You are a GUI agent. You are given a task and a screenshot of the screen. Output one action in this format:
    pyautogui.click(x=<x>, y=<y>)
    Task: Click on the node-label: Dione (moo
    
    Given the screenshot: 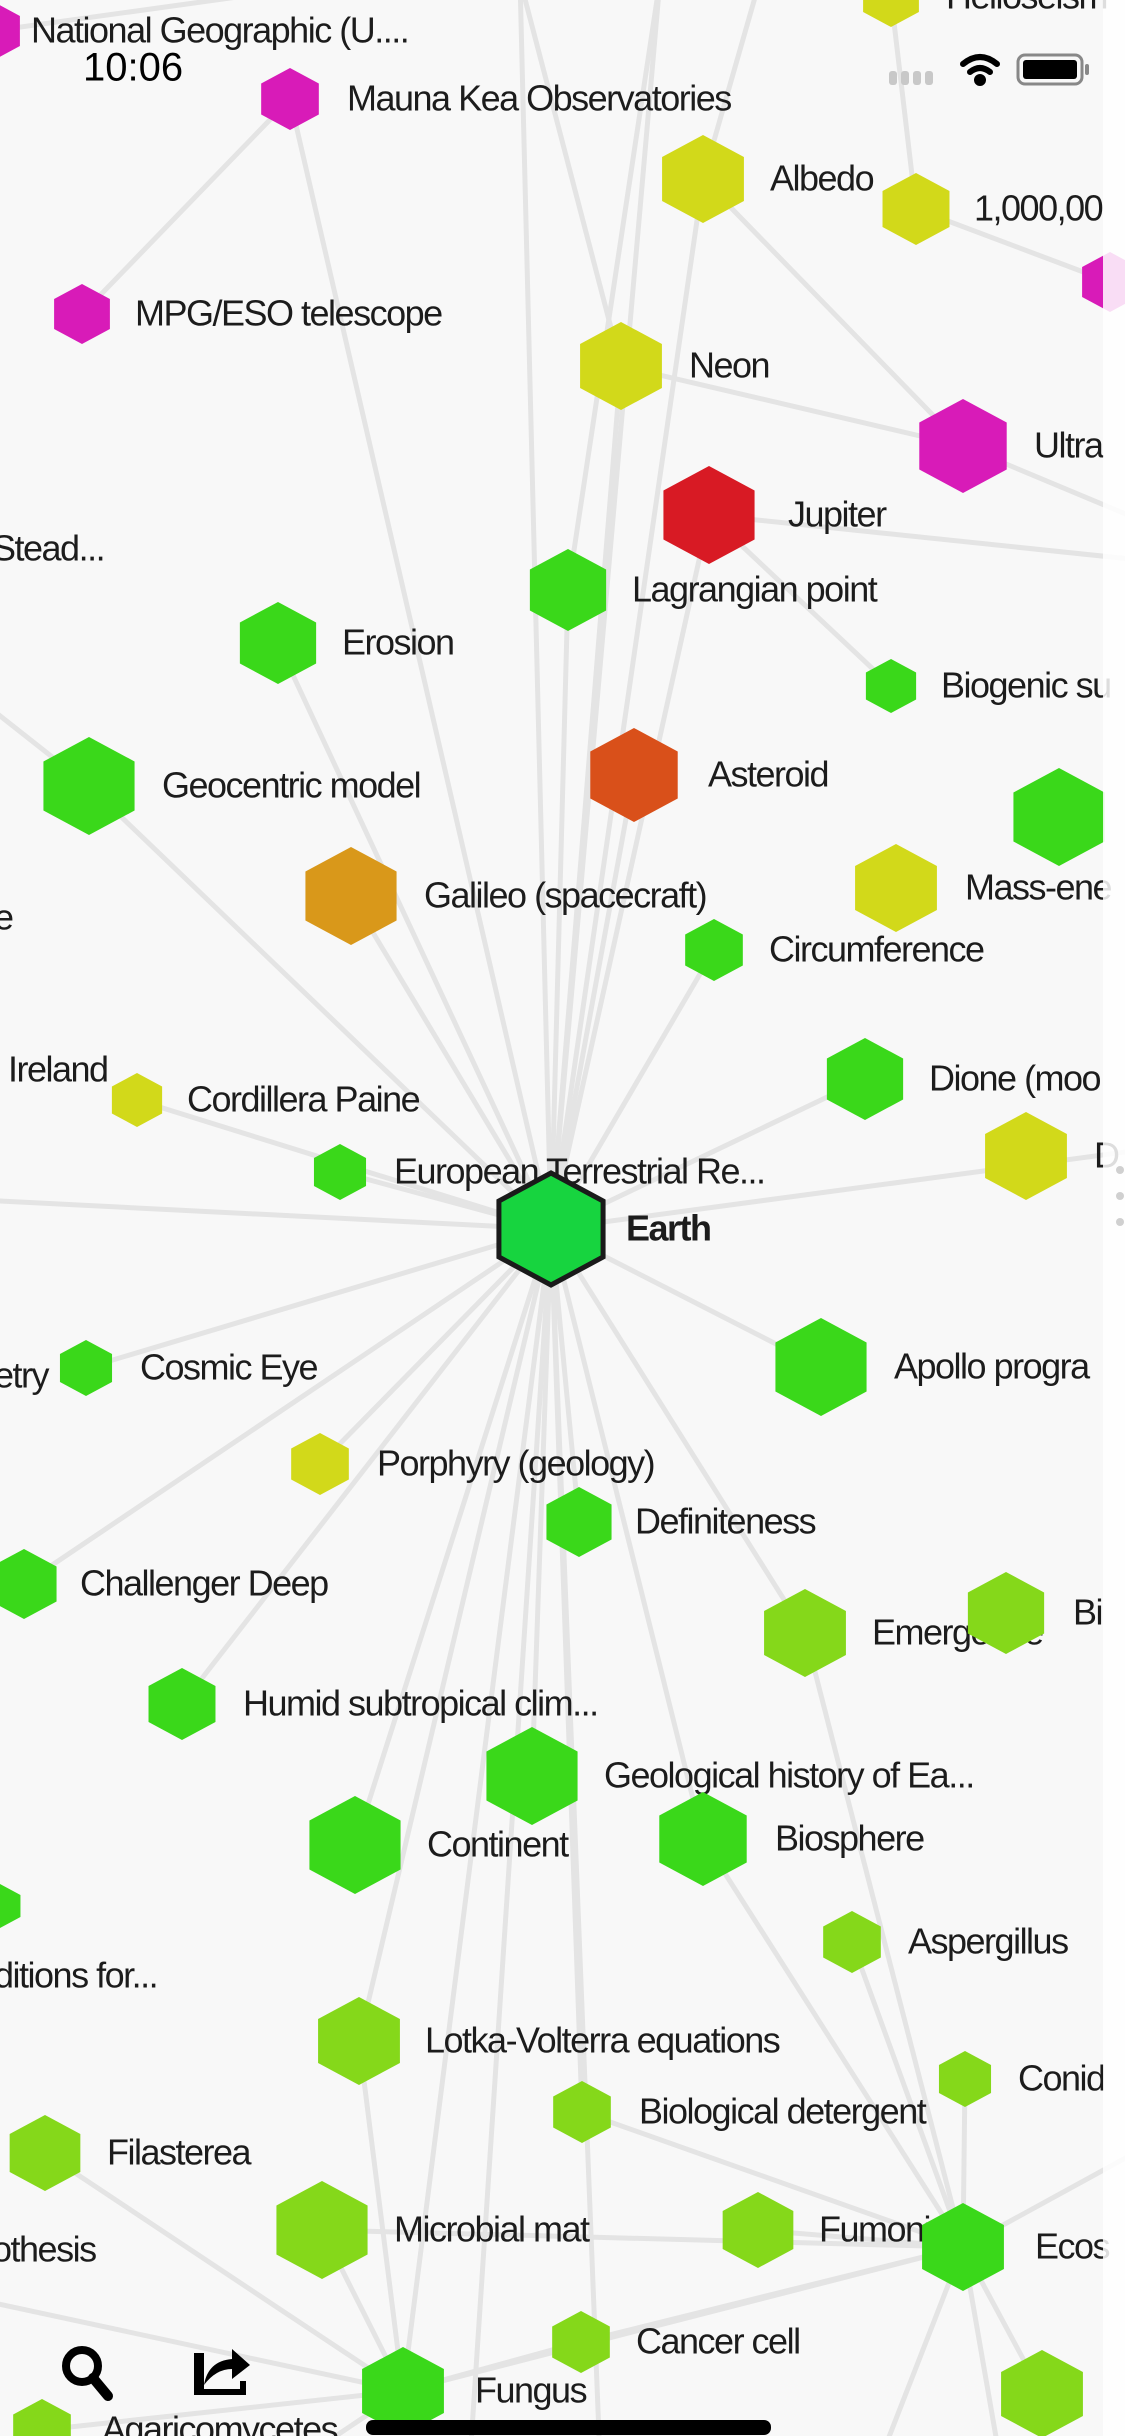 What is the action you would take?
    pyautogui.click(x=1015, y=1078)
    